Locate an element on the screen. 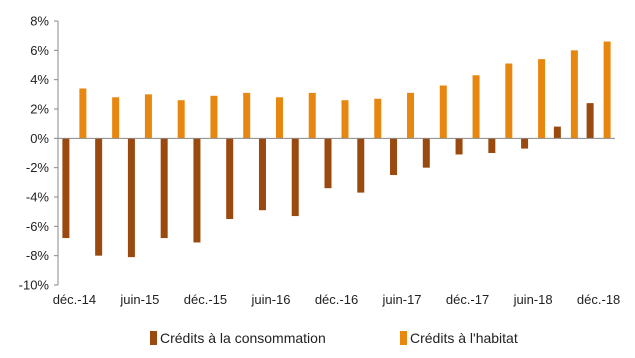 This screenshot has height=358, width=635. legend-item-consumer-credit: Crédits à la consommation is located at coordinates (238, 338).